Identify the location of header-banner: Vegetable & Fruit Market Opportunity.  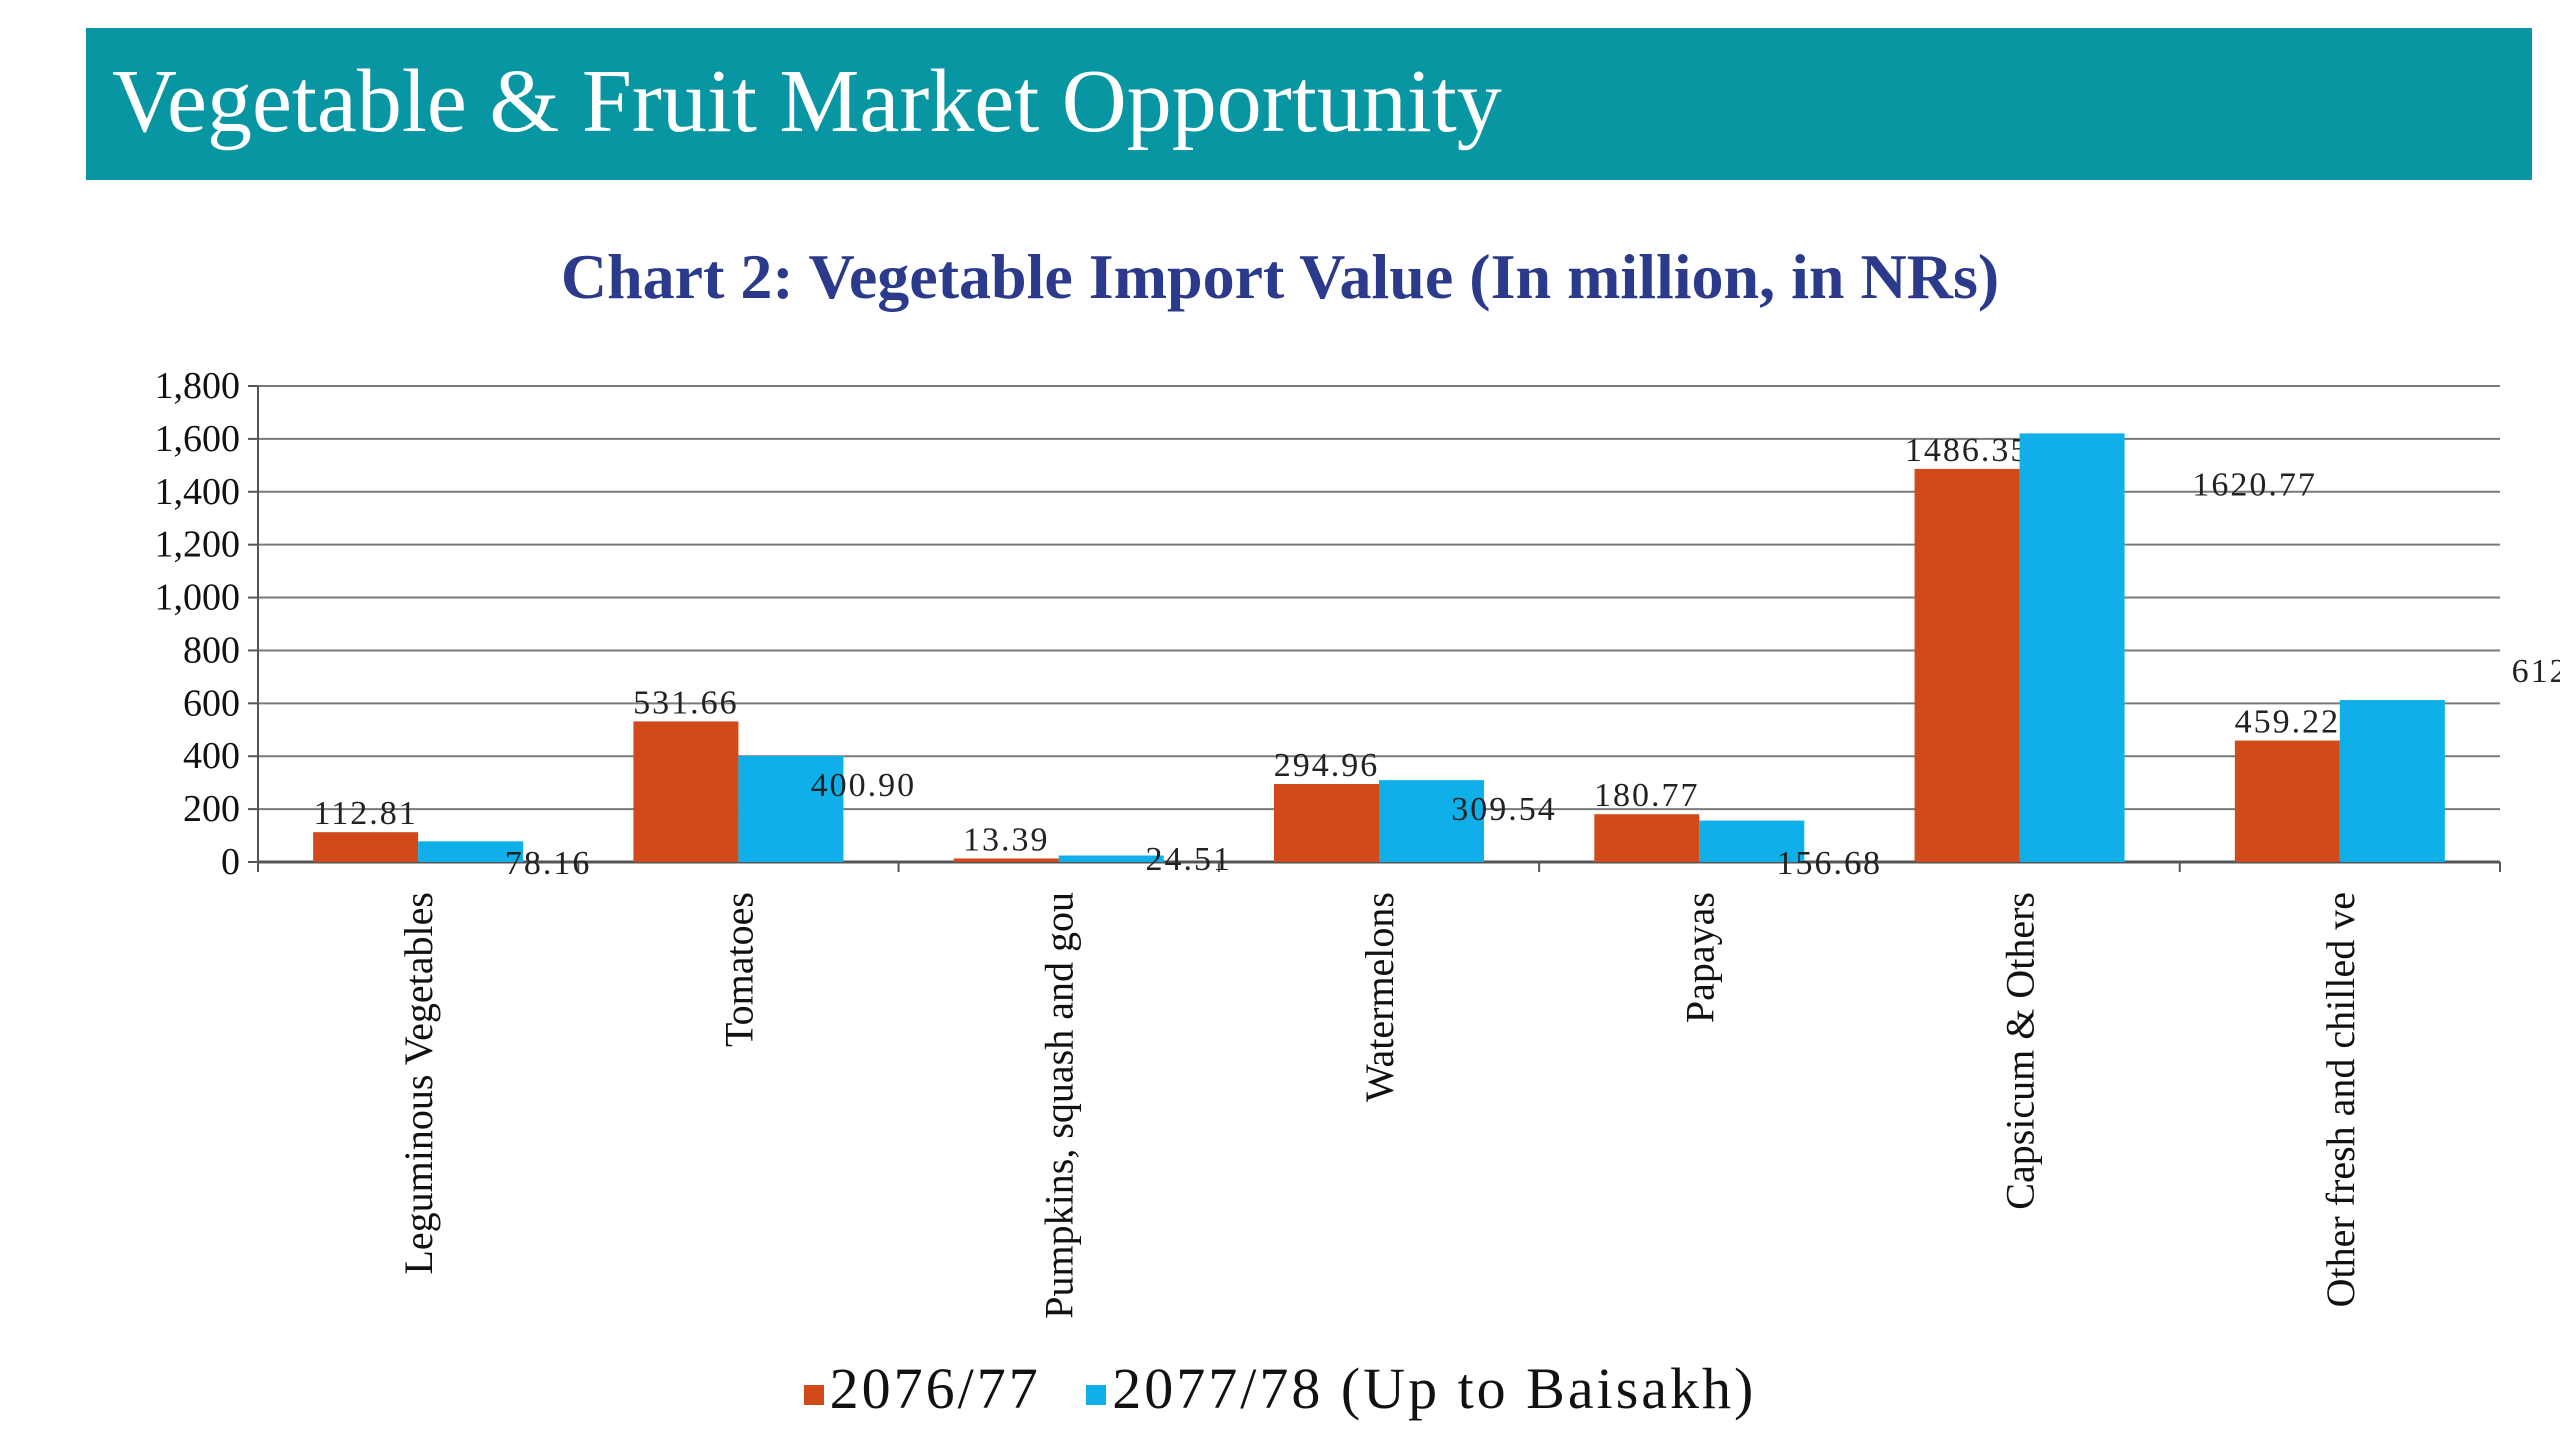
(1309, 104).